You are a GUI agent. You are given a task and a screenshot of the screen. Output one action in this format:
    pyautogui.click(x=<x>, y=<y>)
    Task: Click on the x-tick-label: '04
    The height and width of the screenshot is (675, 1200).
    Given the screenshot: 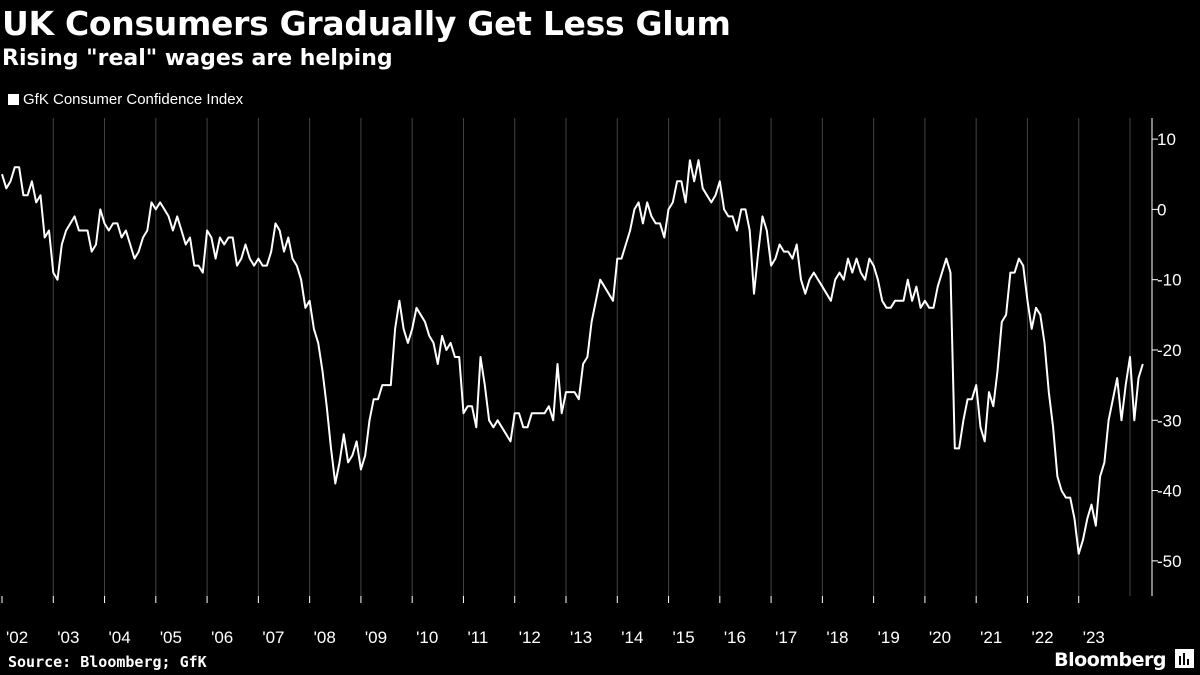 What is the action you would take?
    pyautogui.click(x=120, y=637)
    